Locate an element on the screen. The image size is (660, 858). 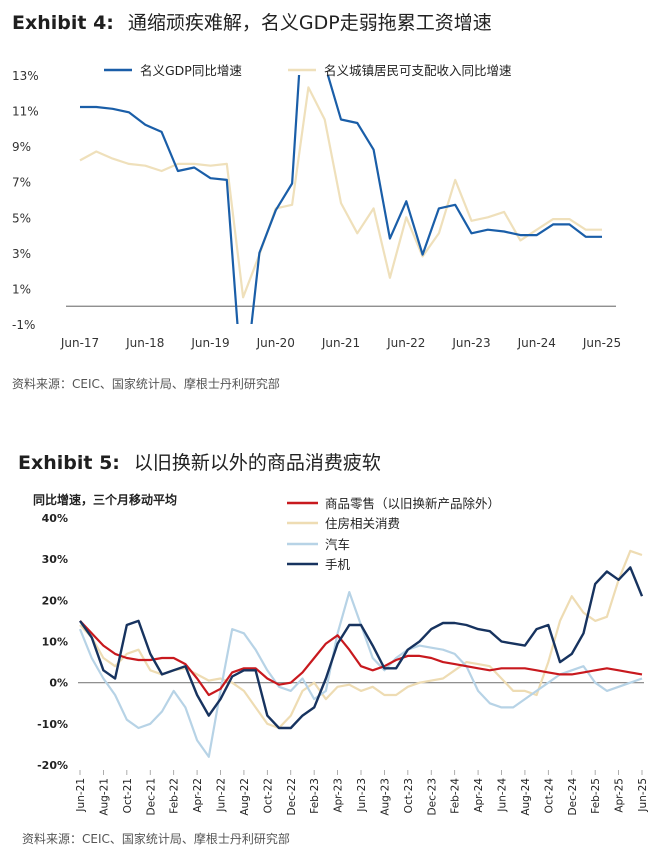
exhibit5-title: Exhibit 5: 以旧换新以外的商品消费疲软 is located at coordinates (199, 461).